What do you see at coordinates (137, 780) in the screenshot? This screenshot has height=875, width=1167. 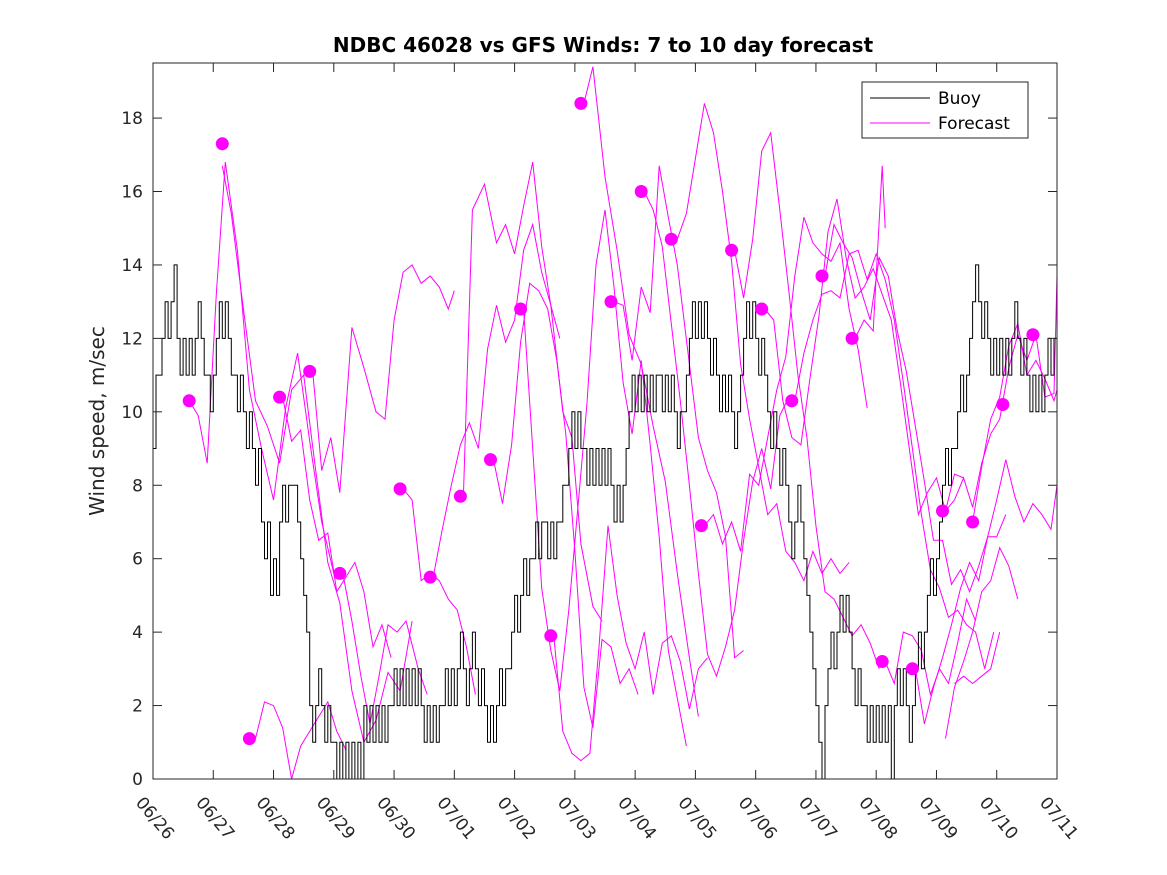 I see `y-tick-label: 0` at bounding box center [137, 780].